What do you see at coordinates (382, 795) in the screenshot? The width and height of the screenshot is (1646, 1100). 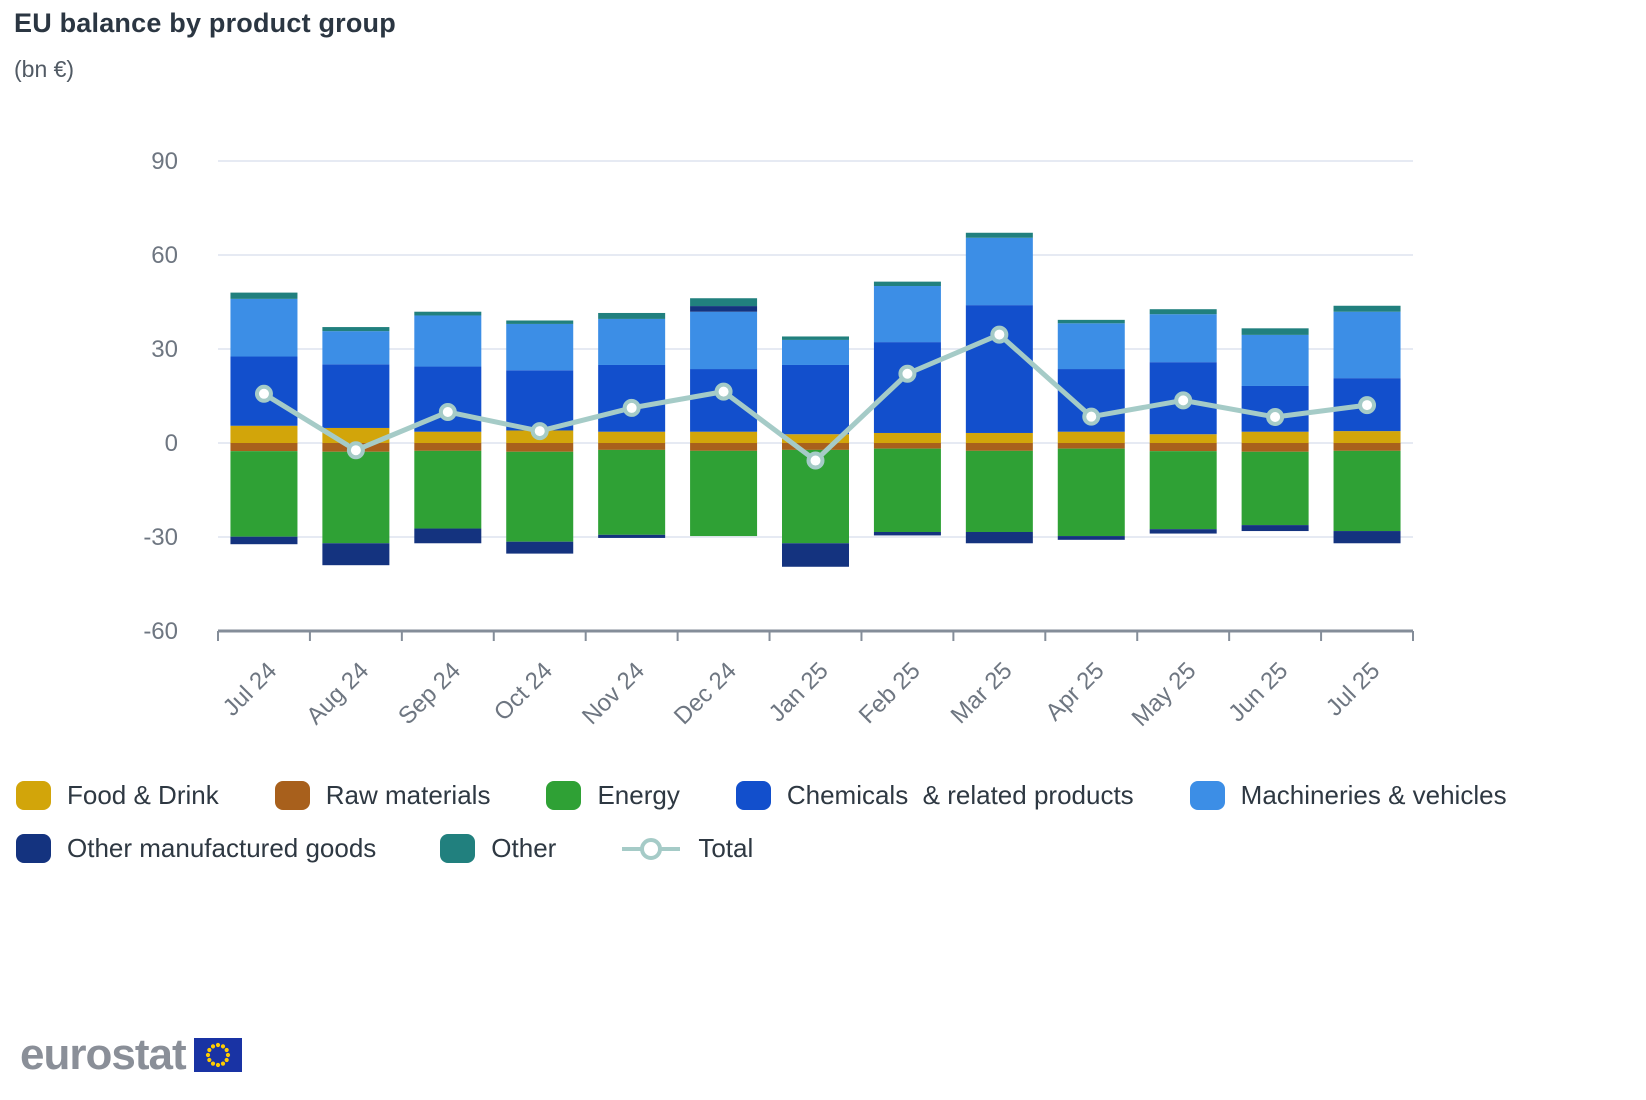 I see `legend-item-raw-materials: Raw materials` at bounding box center [382, 795].